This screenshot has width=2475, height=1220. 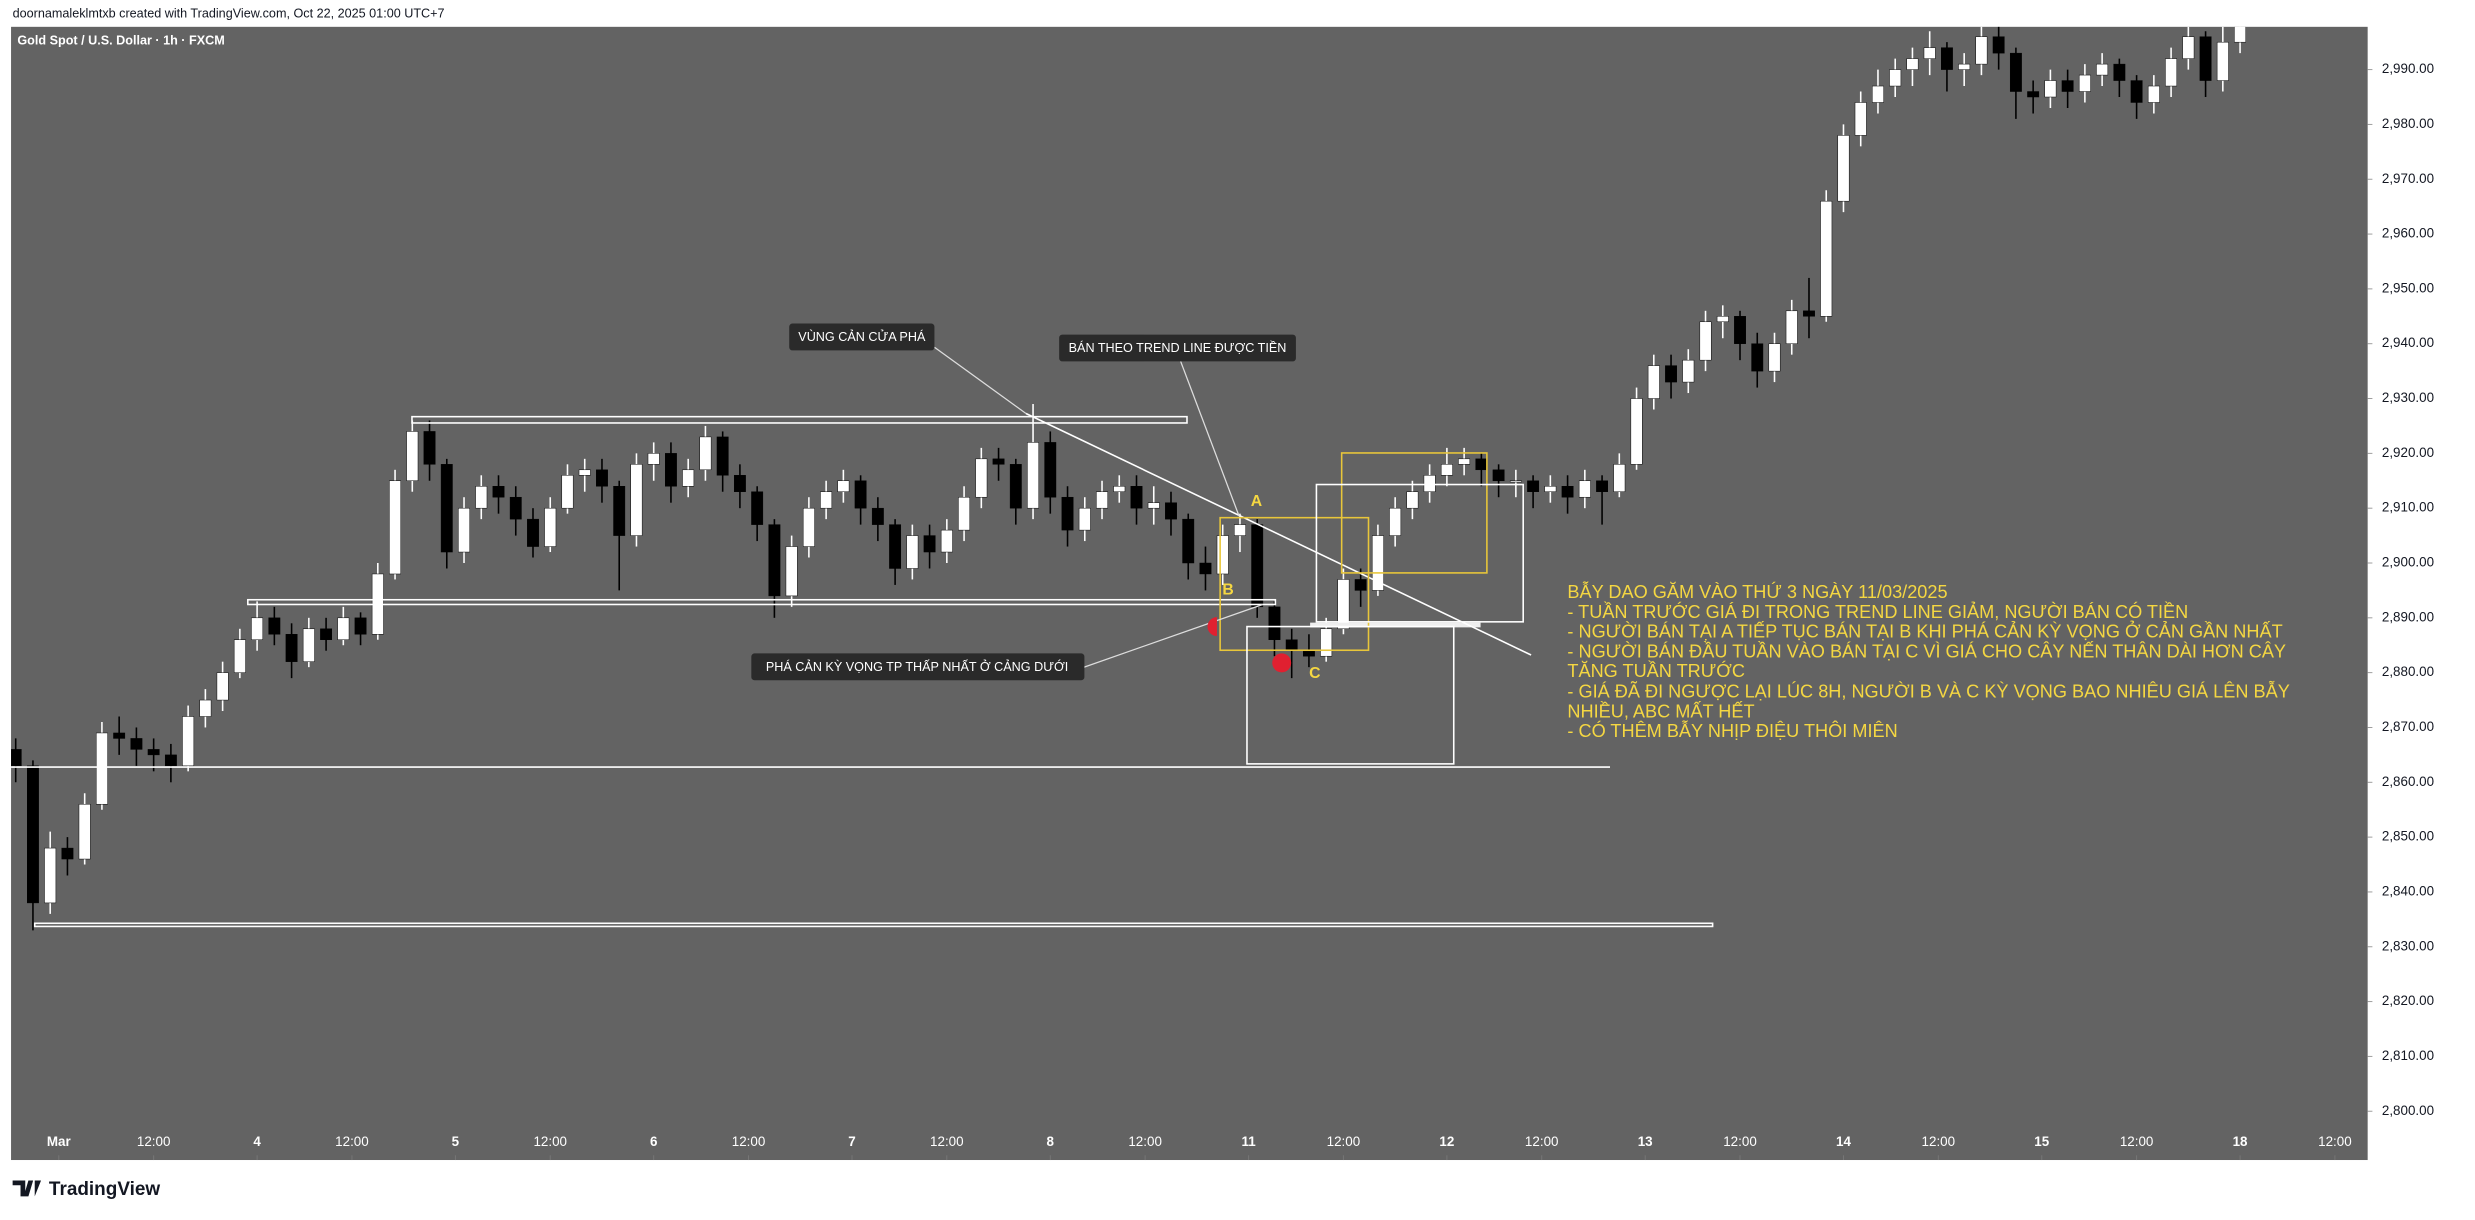 I want to click on point-label: A, so click(x=1256, y=501).